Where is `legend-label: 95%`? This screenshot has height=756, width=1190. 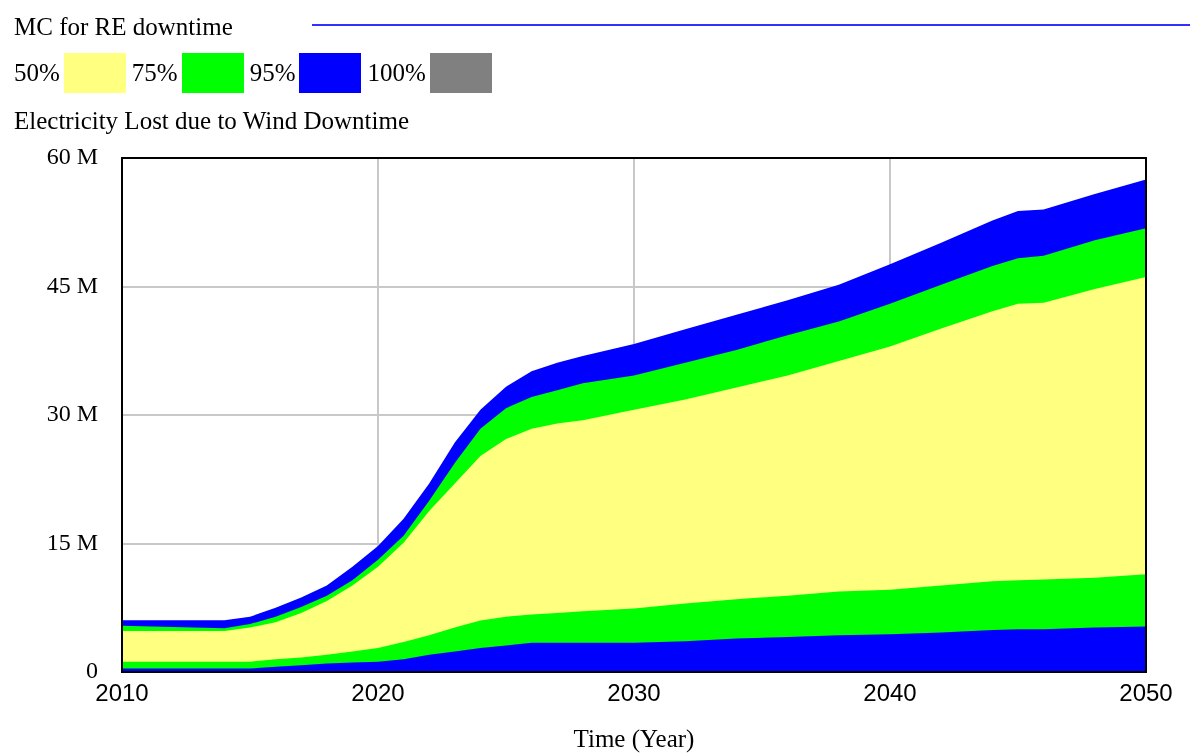 legend-label: 95% is located at coordinates (272, 73).